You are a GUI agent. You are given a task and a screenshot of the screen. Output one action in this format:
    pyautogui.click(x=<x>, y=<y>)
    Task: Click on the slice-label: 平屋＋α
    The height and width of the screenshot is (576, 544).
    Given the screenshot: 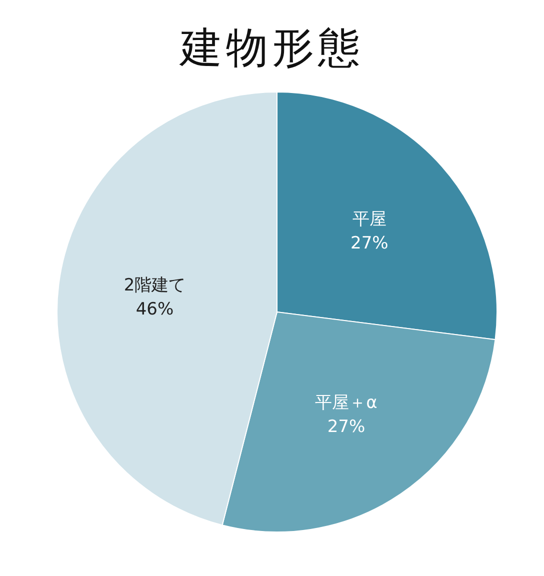 What is the action you would take?
    pyautogui.click(x=346, y=402)
    